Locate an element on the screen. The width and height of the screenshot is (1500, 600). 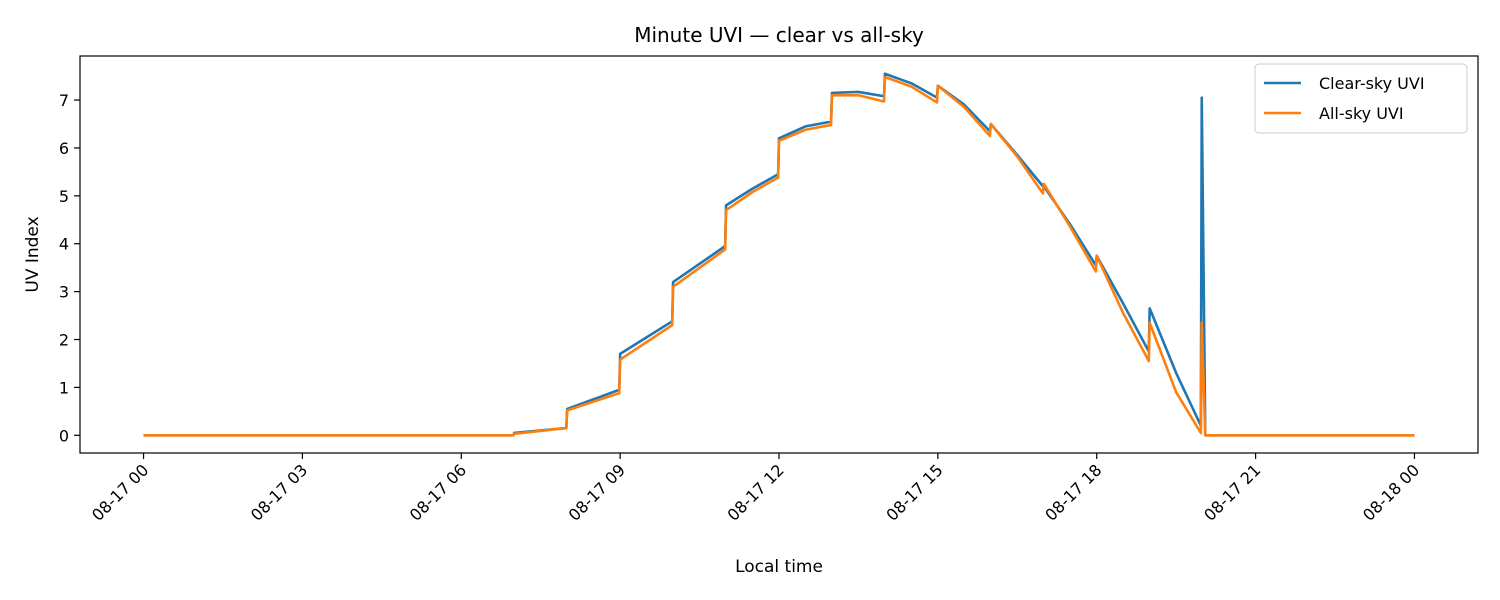
y-tick-label: 7 is located at coordinates (64, 100).